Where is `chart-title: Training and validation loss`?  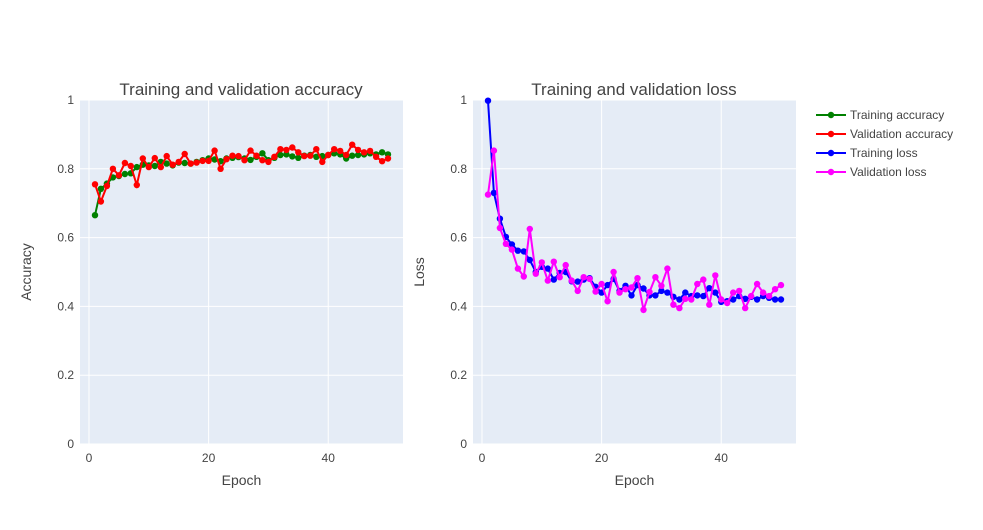
chart-title: Training and validation loss is located at coordinates (633, 89).